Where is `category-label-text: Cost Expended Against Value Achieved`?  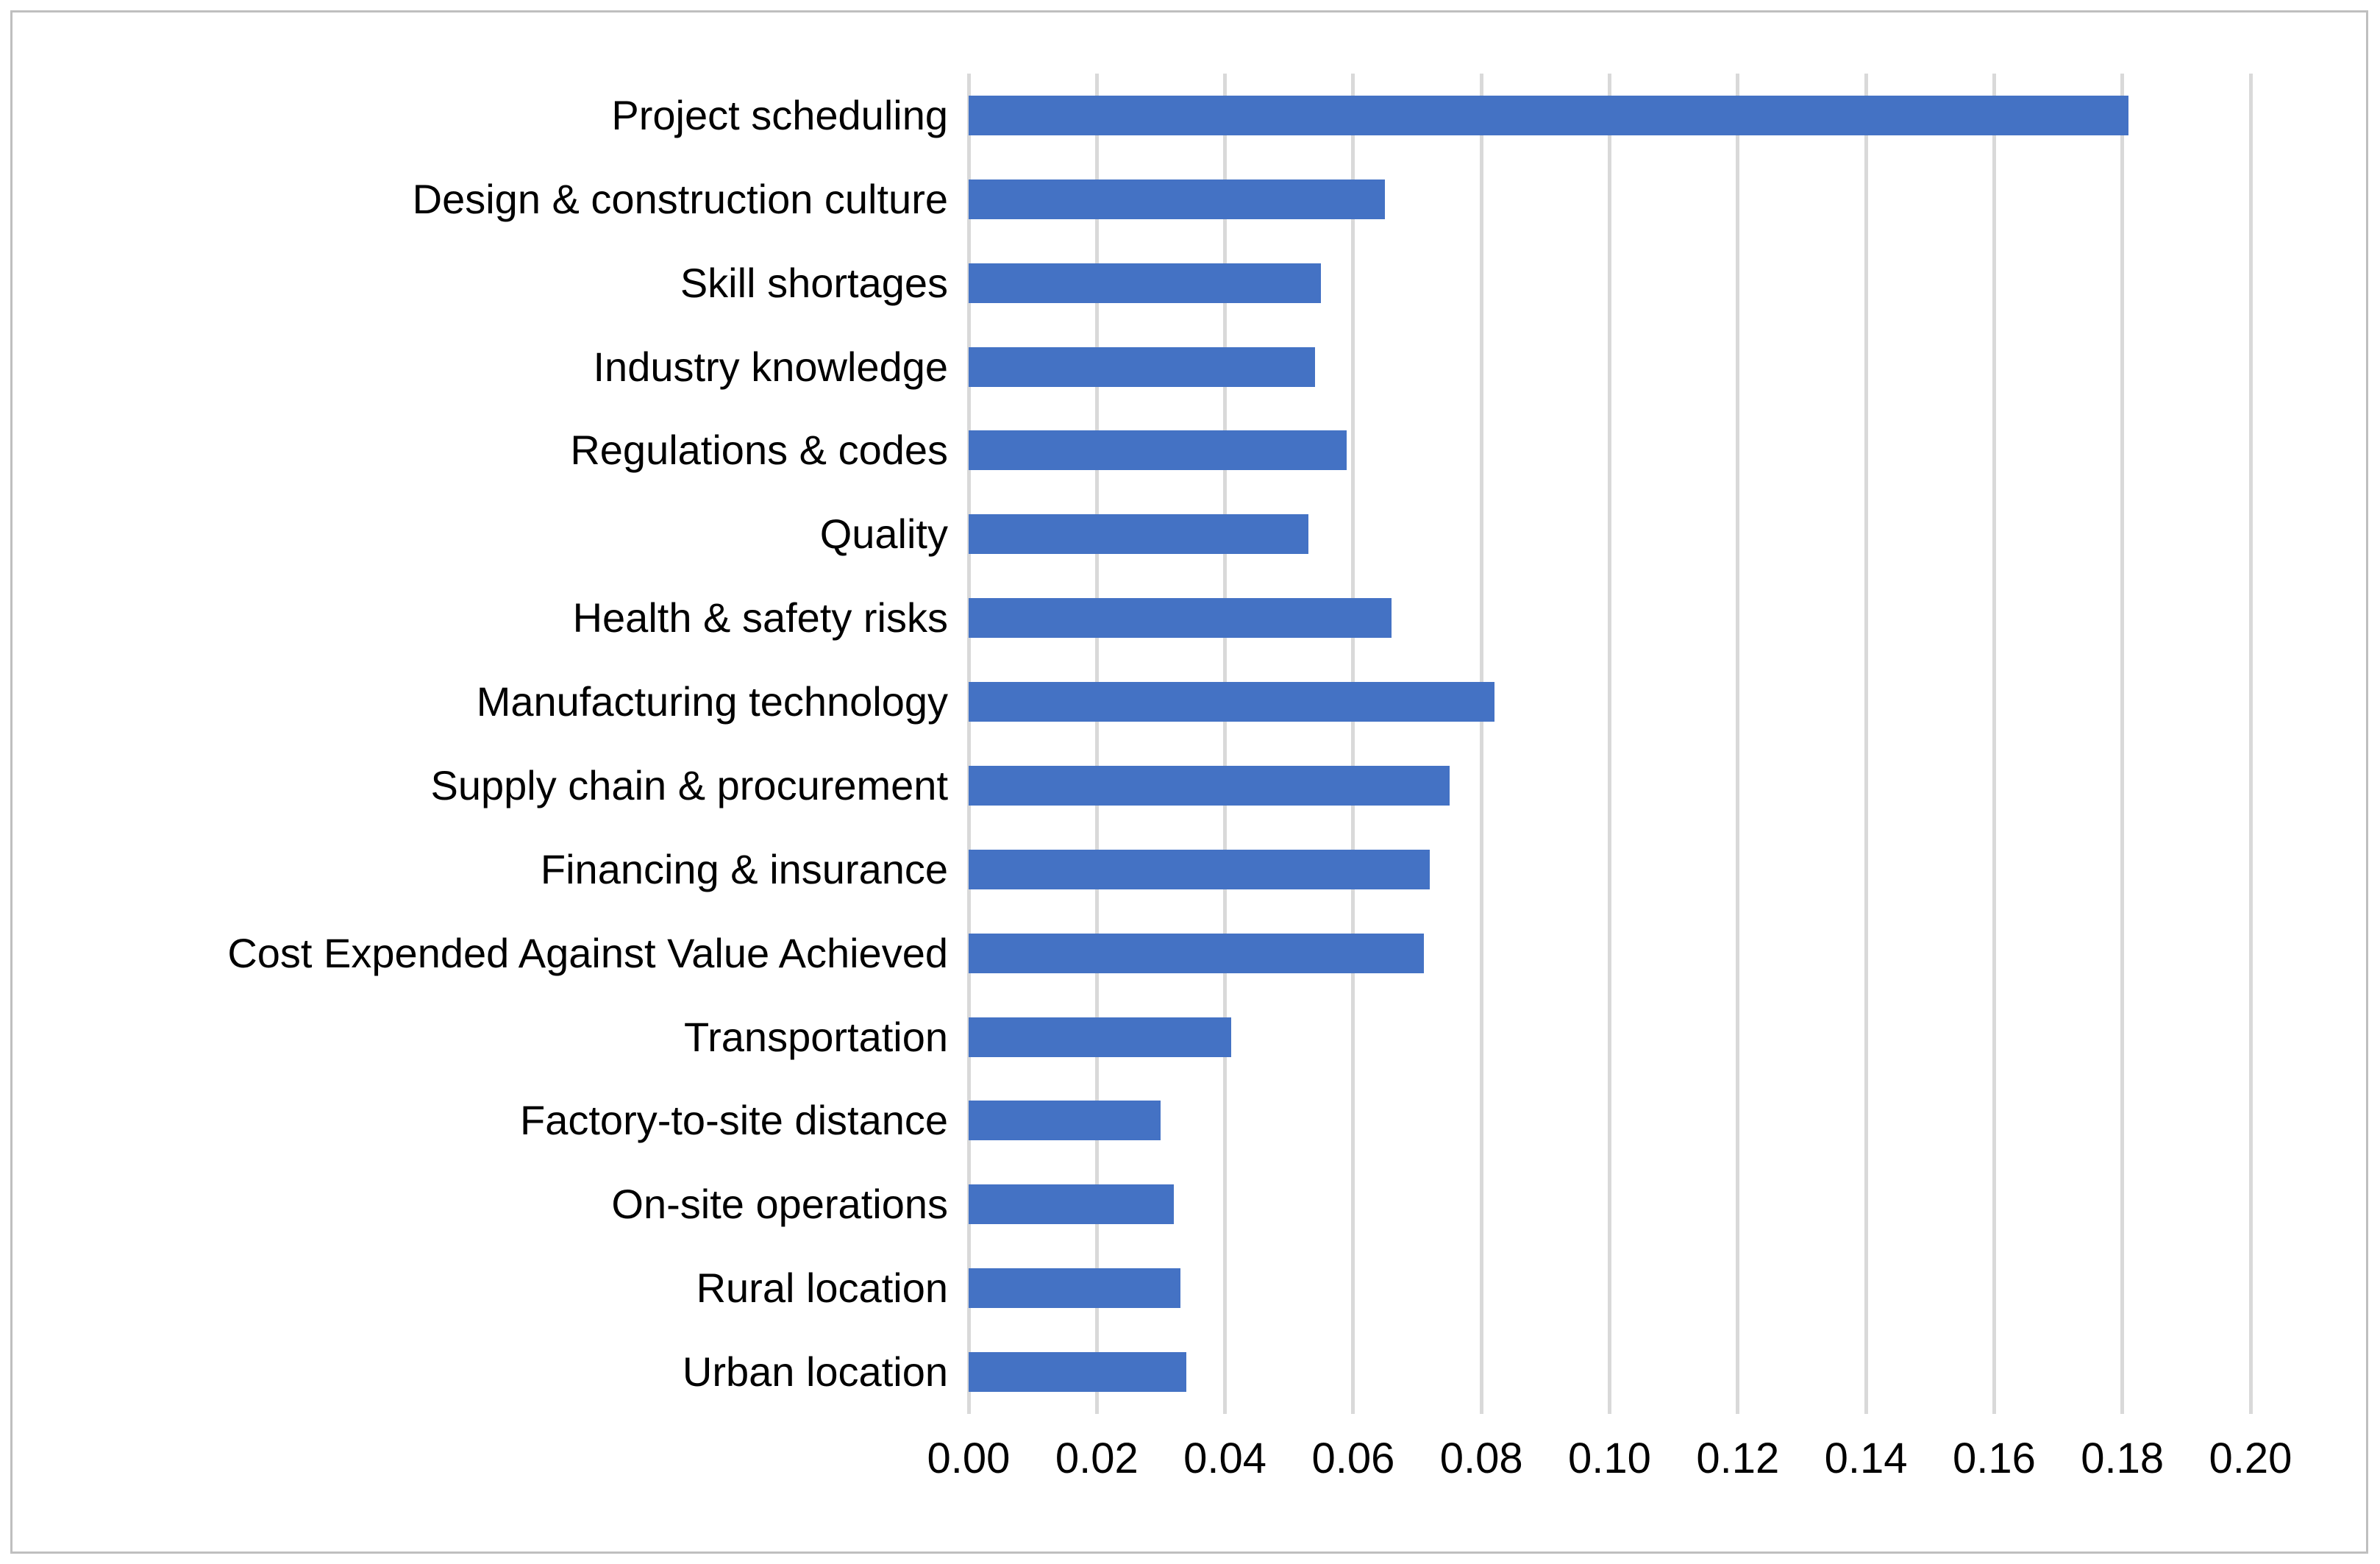
category-label-text: Cost Expended Against Value Achieved is located at coordinates (587, 952).